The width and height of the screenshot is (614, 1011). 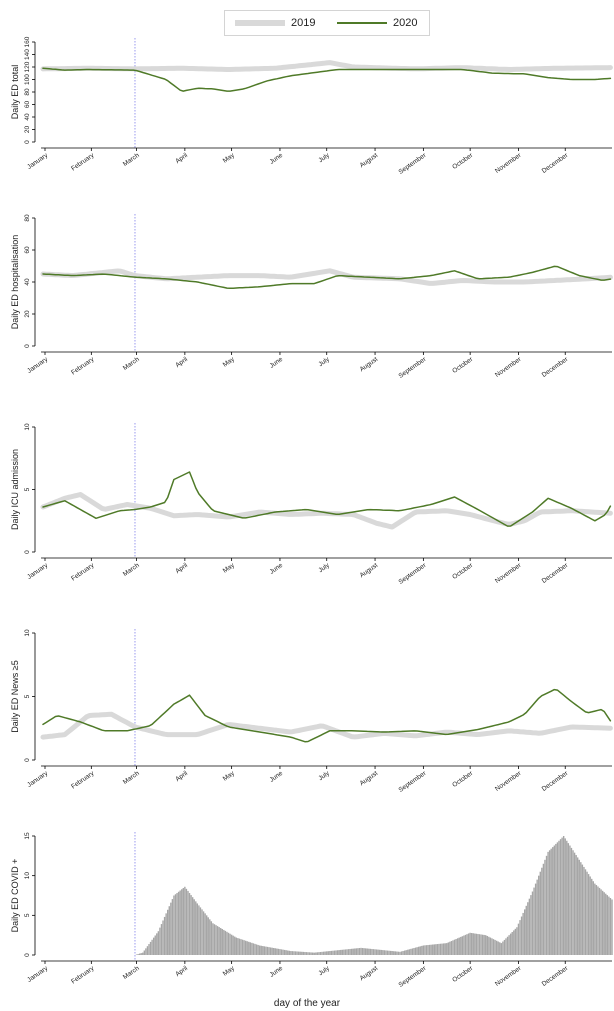 What do you see at coordinates (324, 775) in the screenshot?
I see `x-tick-label: July` at bounding box center [324, 775].